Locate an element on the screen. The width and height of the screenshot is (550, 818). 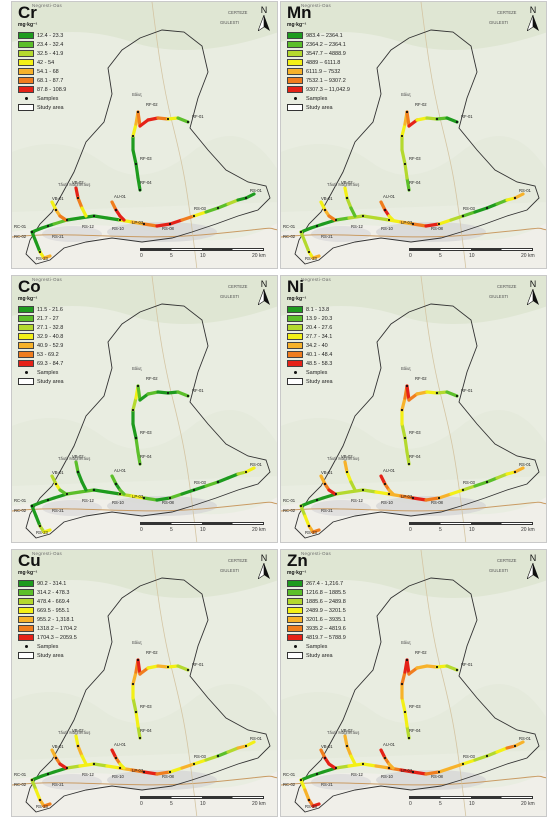
legend-row: 9307.3 – 11,042.9 is located at coordinates (318, 89).